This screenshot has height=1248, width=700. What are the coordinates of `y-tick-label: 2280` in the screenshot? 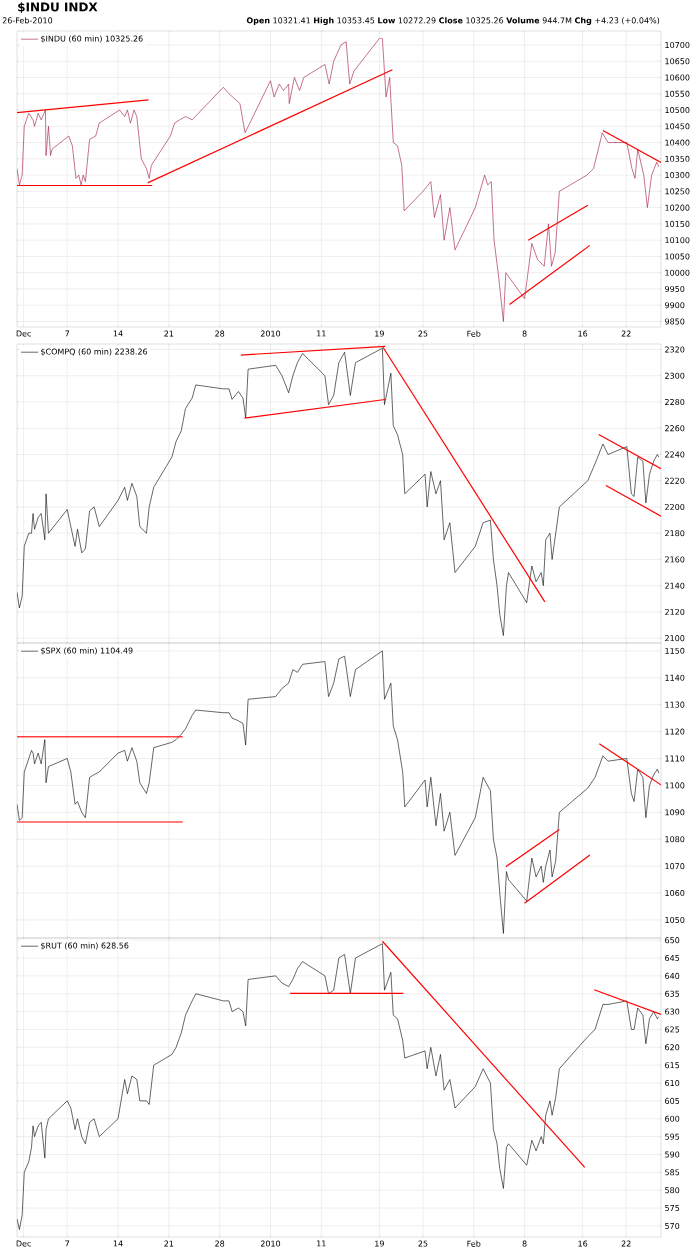 It's located at (675, 402).